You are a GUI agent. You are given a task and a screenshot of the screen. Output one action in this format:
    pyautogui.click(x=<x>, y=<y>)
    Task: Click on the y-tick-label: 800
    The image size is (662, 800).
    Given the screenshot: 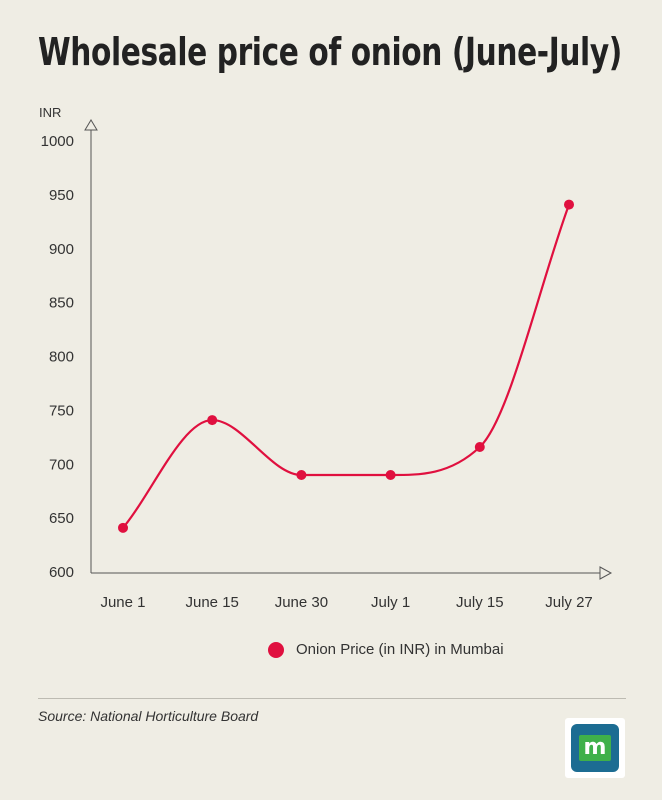 What is the action you would take?
    pyautogui.click(x=61, y=357)
    